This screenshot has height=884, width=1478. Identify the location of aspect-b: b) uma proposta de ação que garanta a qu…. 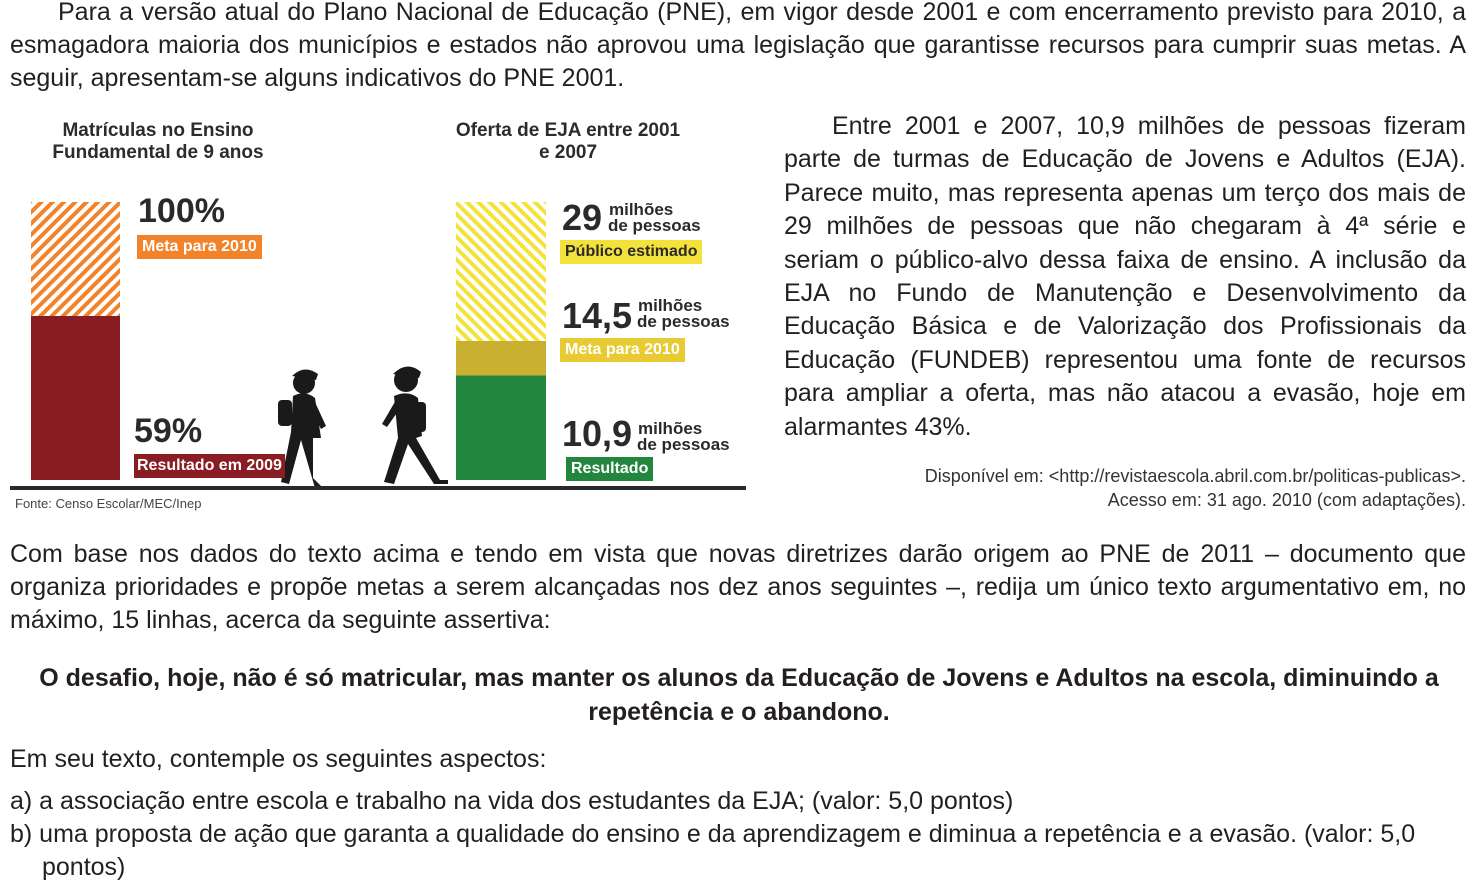
(713, 850).